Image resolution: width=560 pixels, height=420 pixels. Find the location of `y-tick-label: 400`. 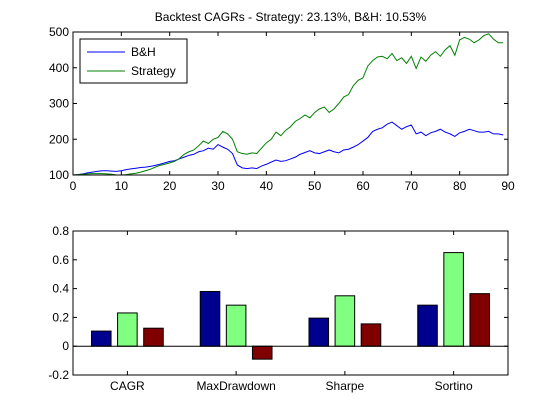

y-tick-label: 400 is located at coordinates (59, 68).